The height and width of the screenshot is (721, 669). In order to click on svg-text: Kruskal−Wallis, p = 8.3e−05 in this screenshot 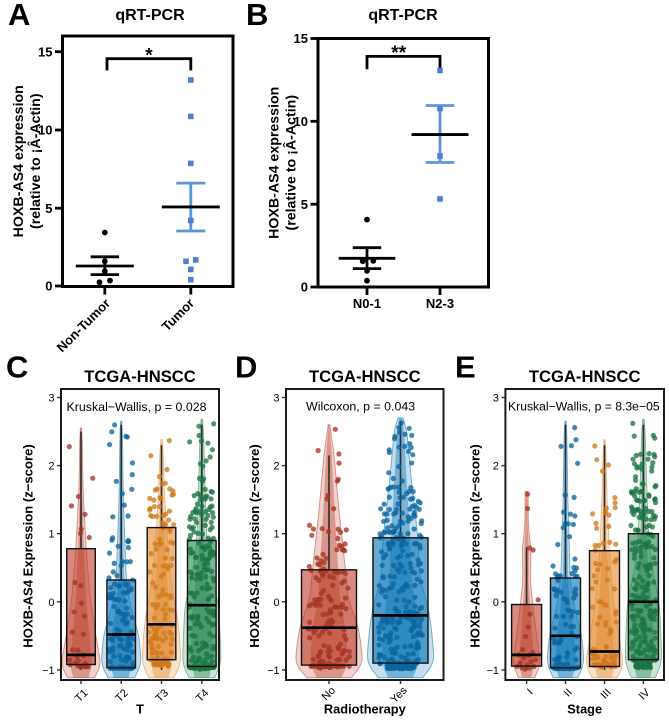, I will do `click(584, 407)`.